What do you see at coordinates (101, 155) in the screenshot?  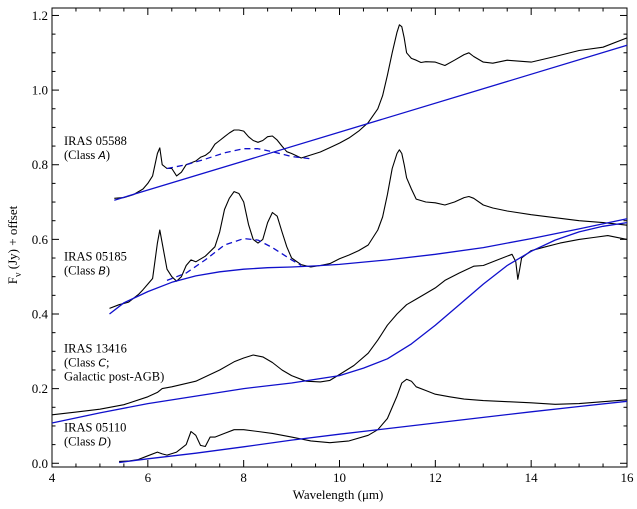 I see `class-letter: A` at bounding box center [101, 155].